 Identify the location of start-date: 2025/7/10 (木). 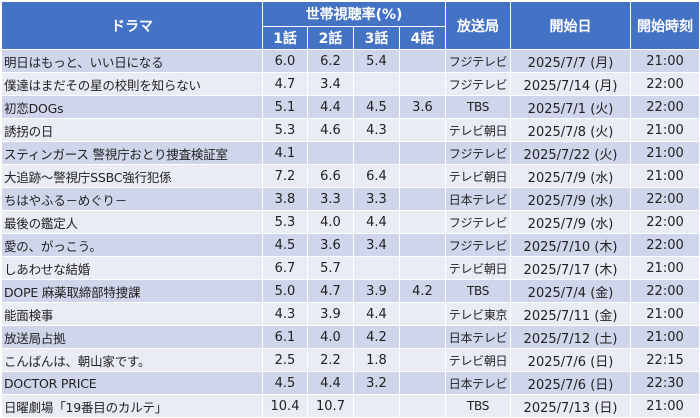
(571, 245).